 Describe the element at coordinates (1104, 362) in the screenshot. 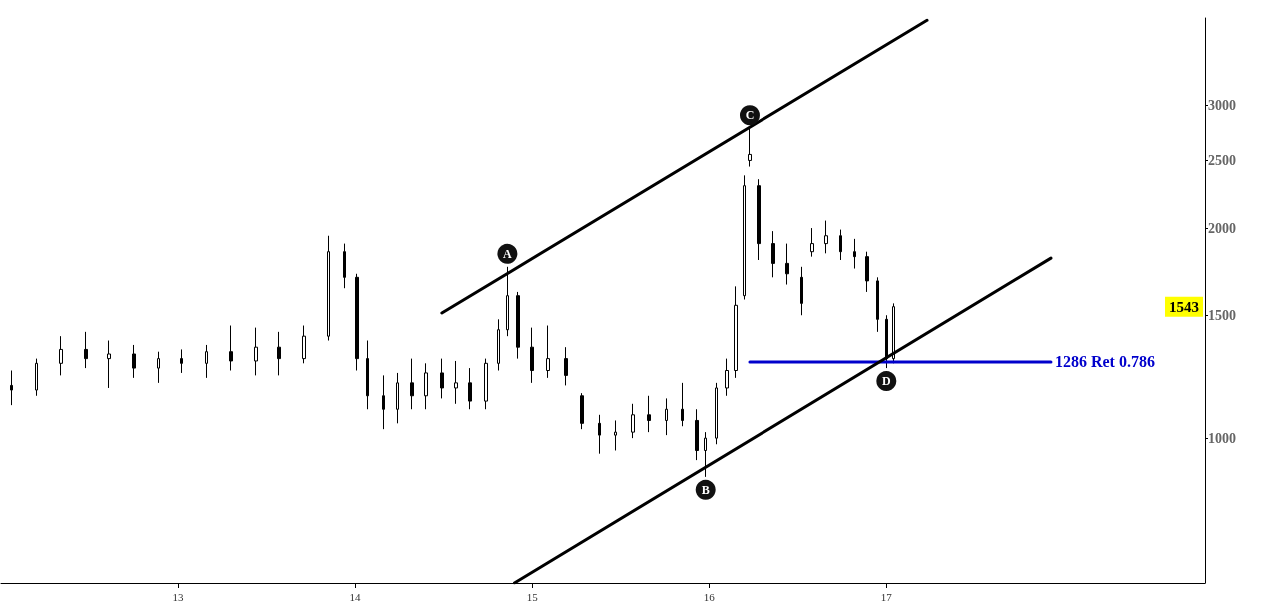

I see `annotation: 1286 Ret 0.786` at that location.